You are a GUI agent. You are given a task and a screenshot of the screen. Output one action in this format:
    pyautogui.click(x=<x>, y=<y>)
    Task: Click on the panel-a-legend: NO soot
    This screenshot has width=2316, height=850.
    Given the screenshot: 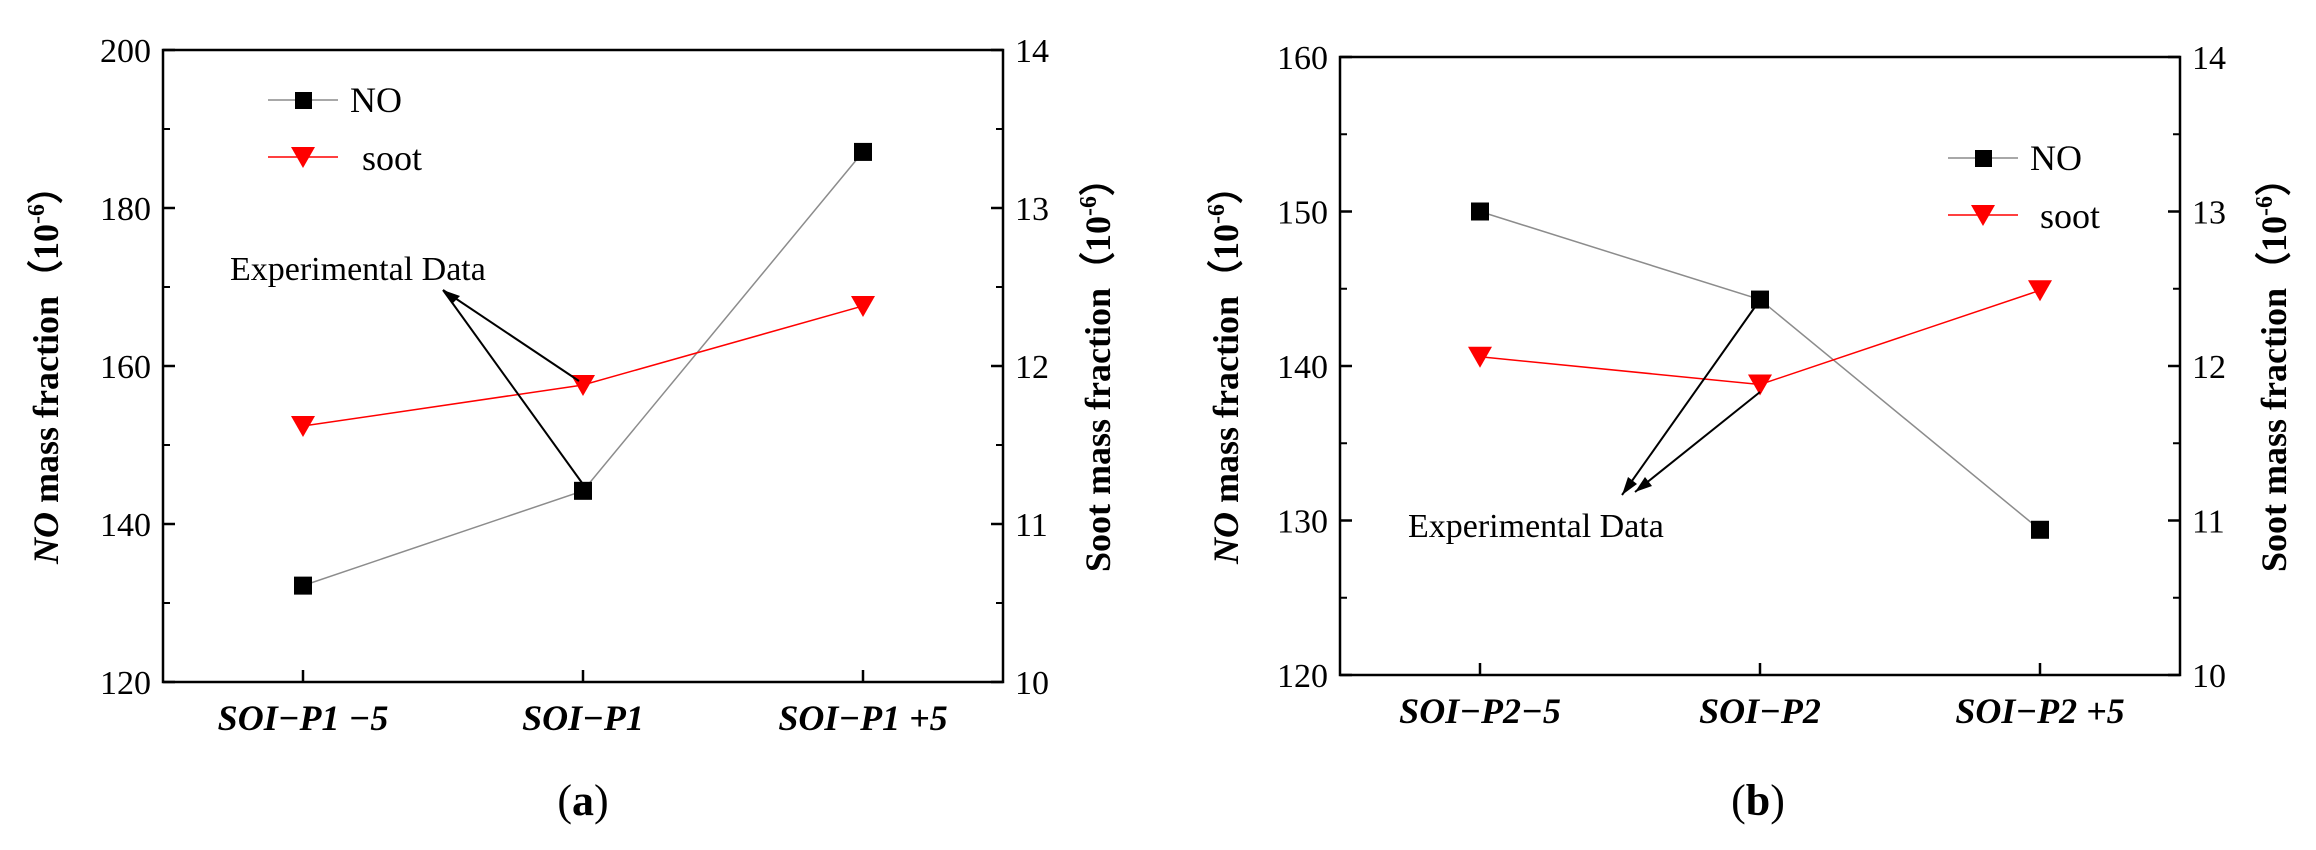 What is the action you would take?
    pyautogui.click(x=345, y=129)
    